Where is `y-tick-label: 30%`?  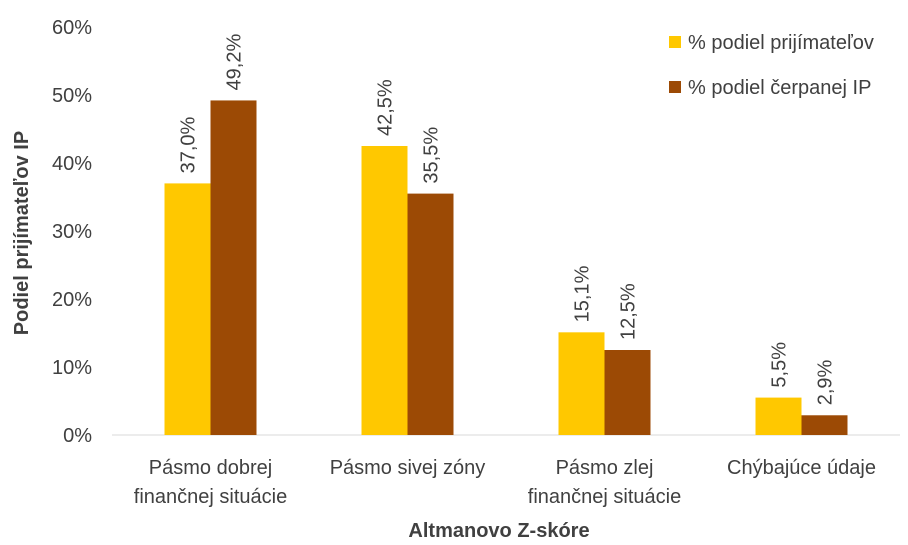 y-tick-label: 30% is located at coordinates (72, 232).